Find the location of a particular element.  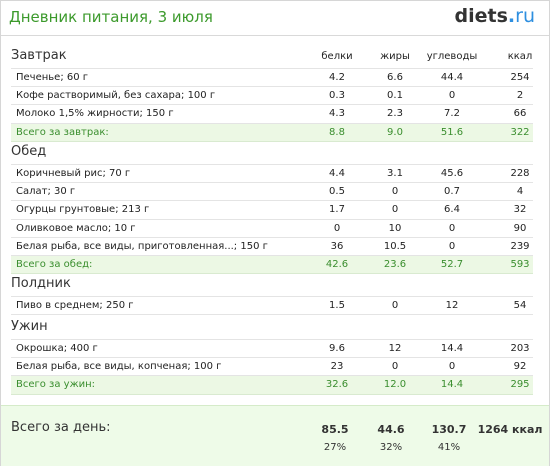

item-protein: 1.5 is located at coordinates (337, 305).